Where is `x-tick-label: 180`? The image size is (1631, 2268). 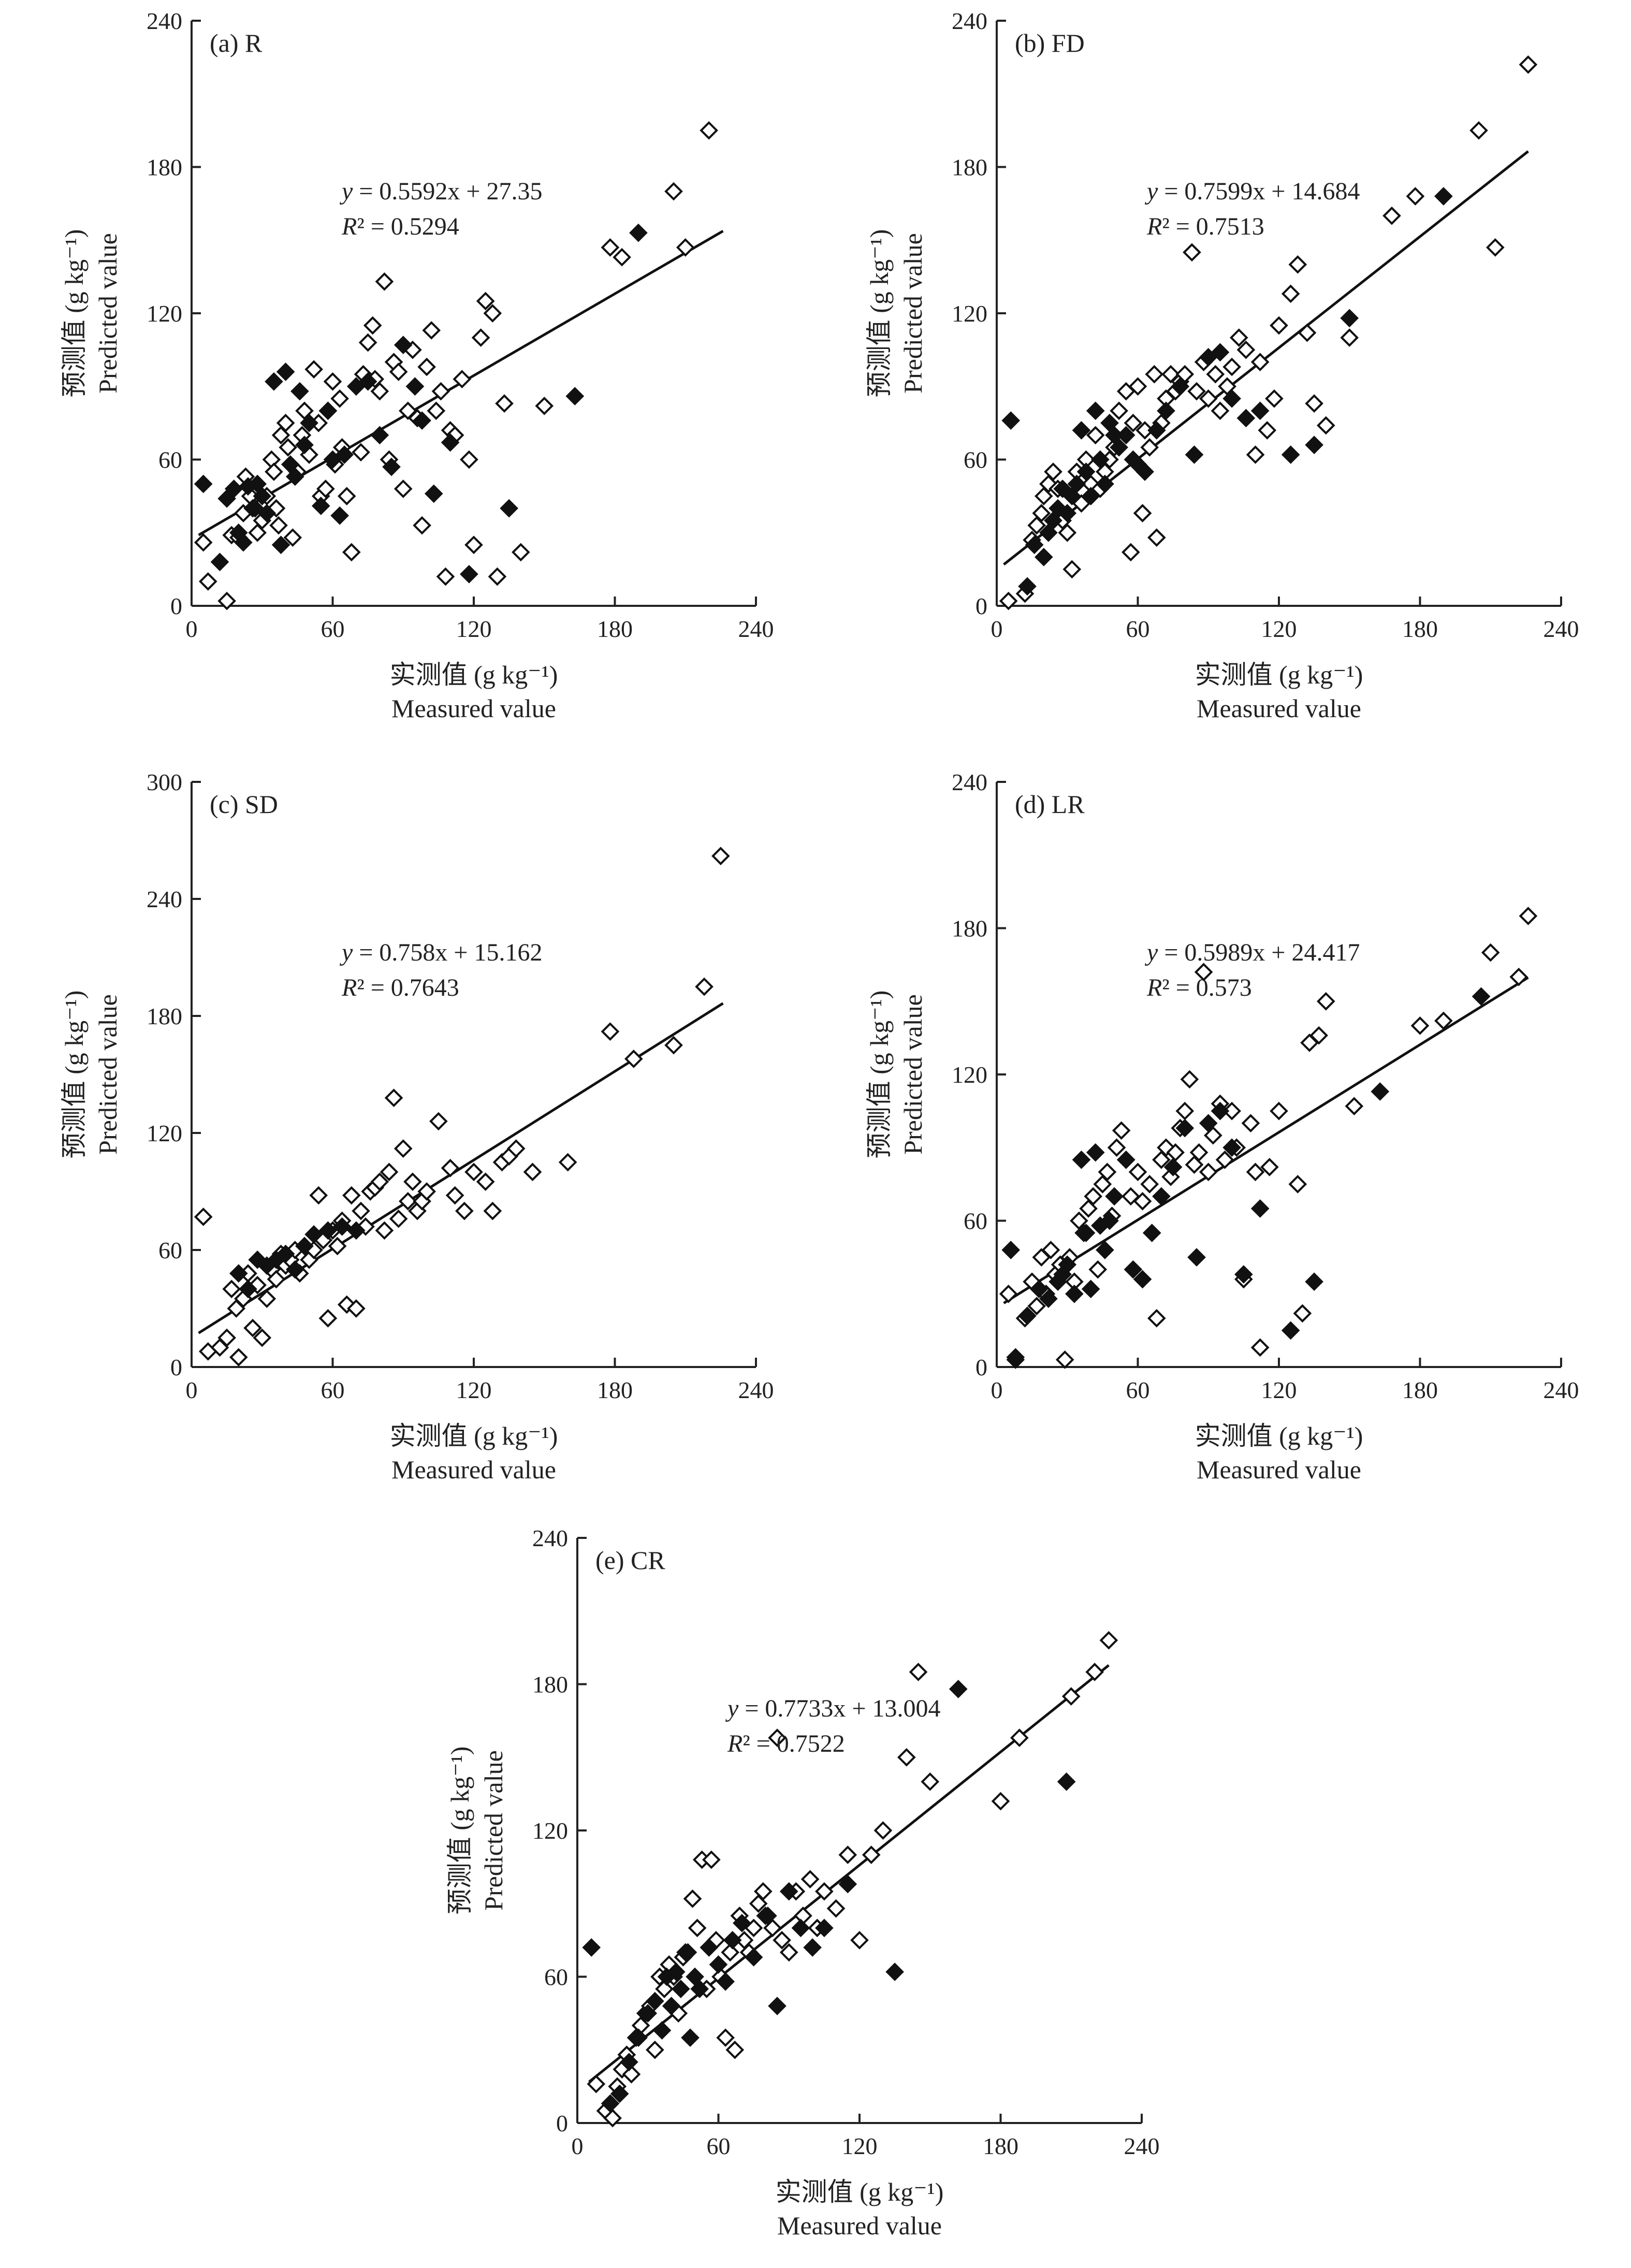
x-tick-label: 180 is located at coordinates (615, 1390).